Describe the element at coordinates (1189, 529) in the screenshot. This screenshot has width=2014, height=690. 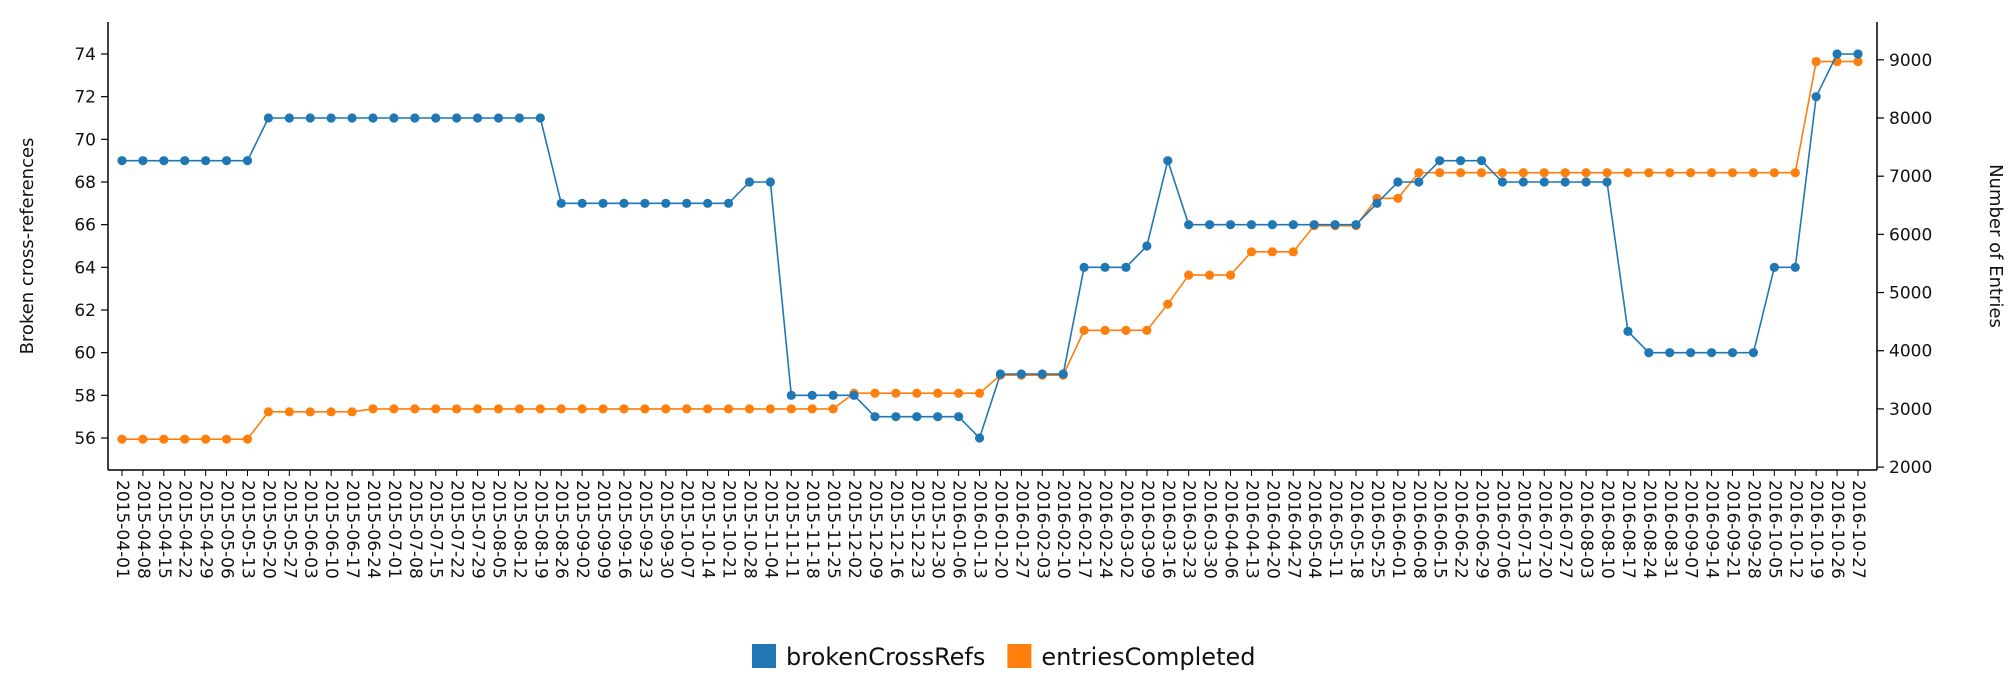
I see `x-tick-label: 2016-03-23` at that location.